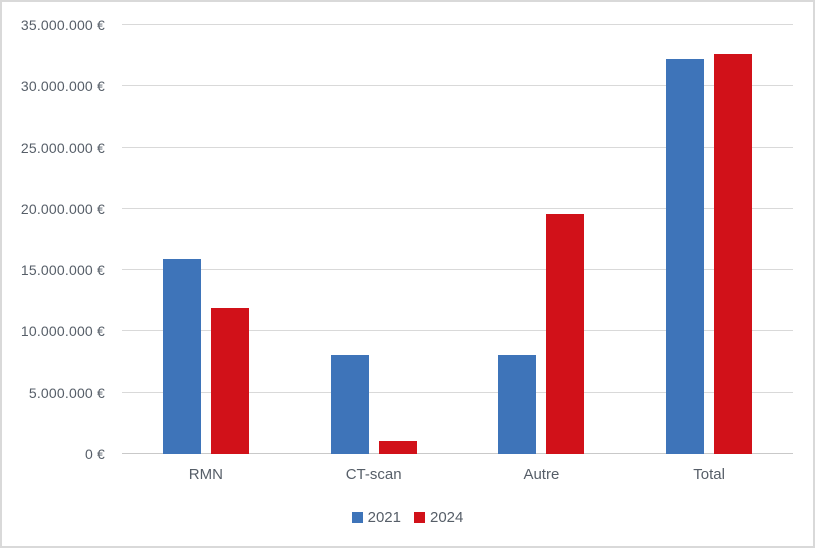 The image size is (815, 548). What do you see at coordinates (205, 474) in the screenshot?
I see `x-tick-label: RMN` at bounding box center [205, 474].